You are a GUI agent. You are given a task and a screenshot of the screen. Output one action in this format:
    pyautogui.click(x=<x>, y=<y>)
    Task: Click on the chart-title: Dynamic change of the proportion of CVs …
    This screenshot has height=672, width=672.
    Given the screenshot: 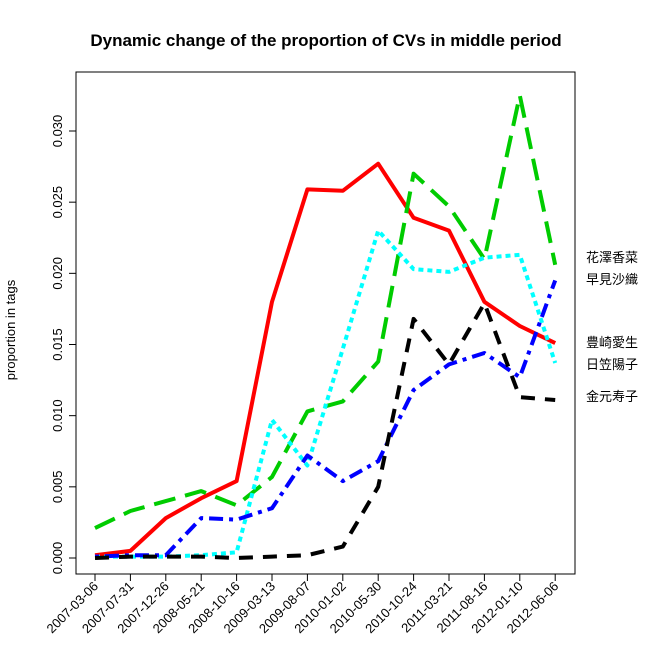 What is the action you would take?
    pyautogui.click(x=325, y=40)
    